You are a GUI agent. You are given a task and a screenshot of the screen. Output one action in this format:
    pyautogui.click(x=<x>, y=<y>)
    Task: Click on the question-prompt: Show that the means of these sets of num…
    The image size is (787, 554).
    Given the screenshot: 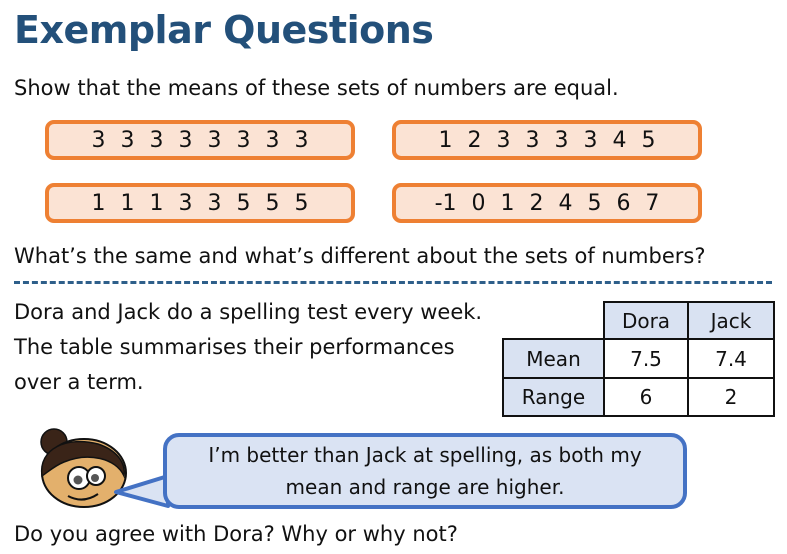 What is the action you would take?
    pyautogui.click(x=316, y=88)
    